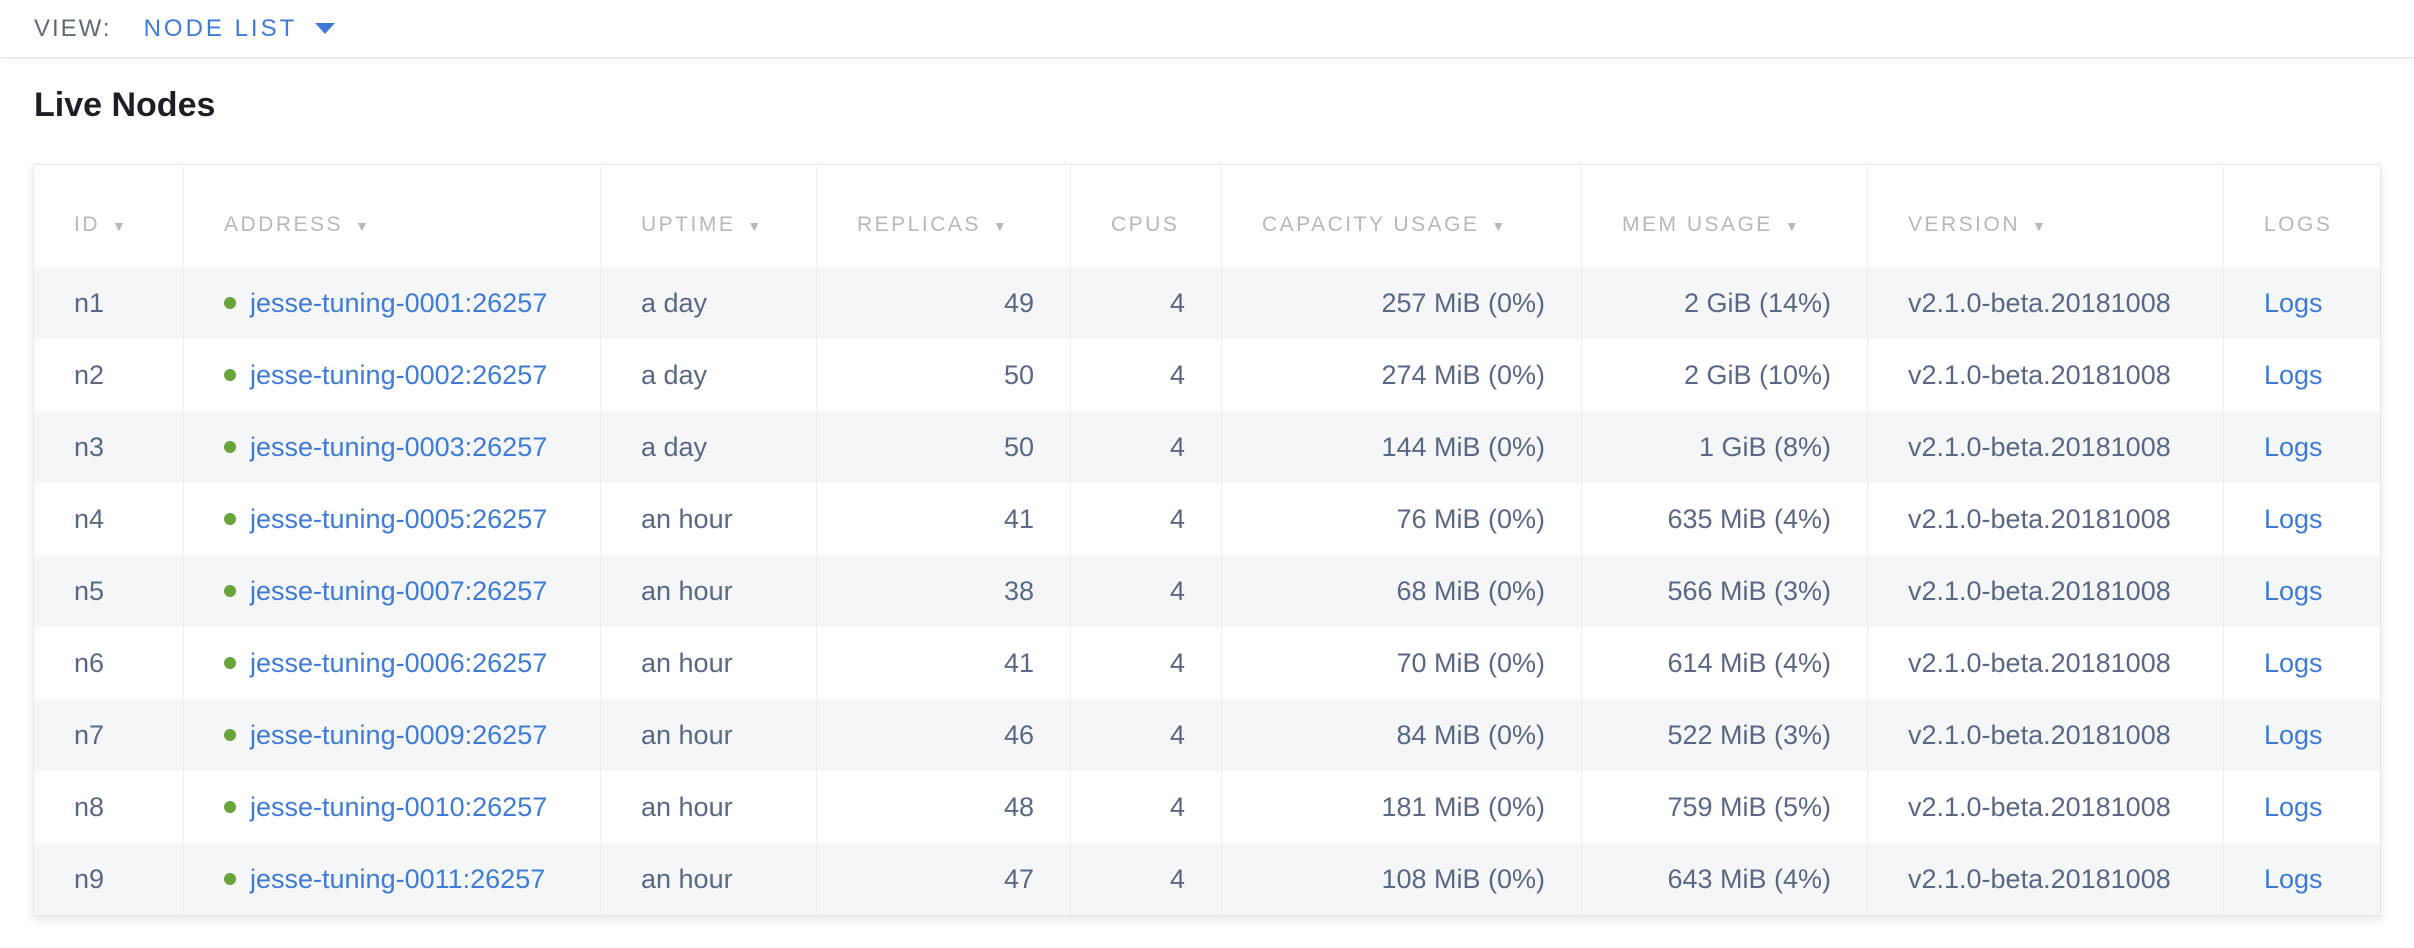 The image size is (2414, 948). What do you see at coordinates (1725, 807) in the screenshot?
I see `mem-usage-cell: 759 MiB (5%)` at bounding box center [1725, 807].